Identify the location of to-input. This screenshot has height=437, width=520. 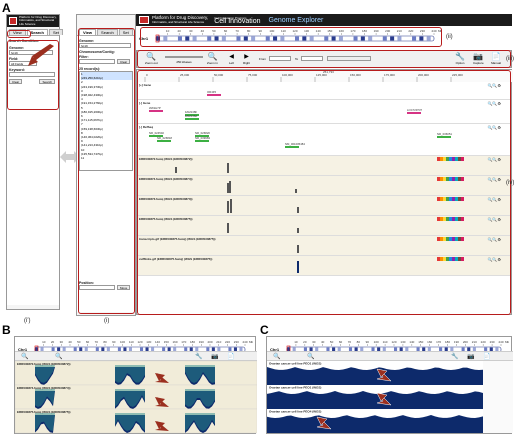
(312, 58).